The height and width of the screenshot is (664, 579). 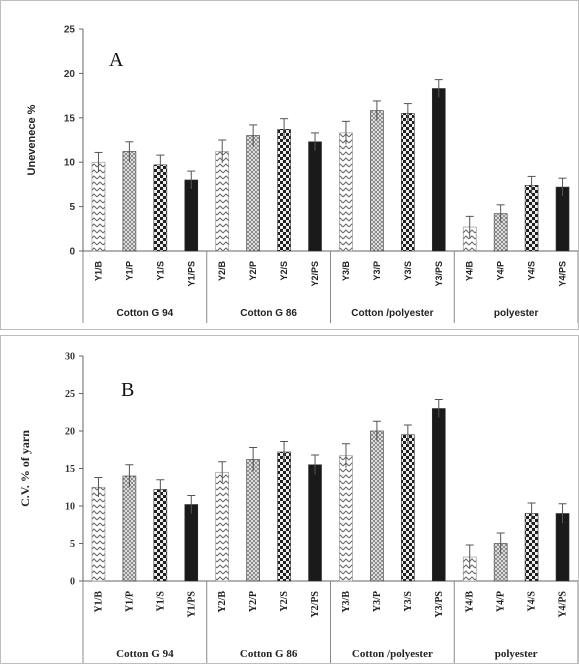 What do you see at coordinates (25, 468) in the screenshot?
I see `y-axis-label: C.V. % of yarn` at bounding box center [25, 468].